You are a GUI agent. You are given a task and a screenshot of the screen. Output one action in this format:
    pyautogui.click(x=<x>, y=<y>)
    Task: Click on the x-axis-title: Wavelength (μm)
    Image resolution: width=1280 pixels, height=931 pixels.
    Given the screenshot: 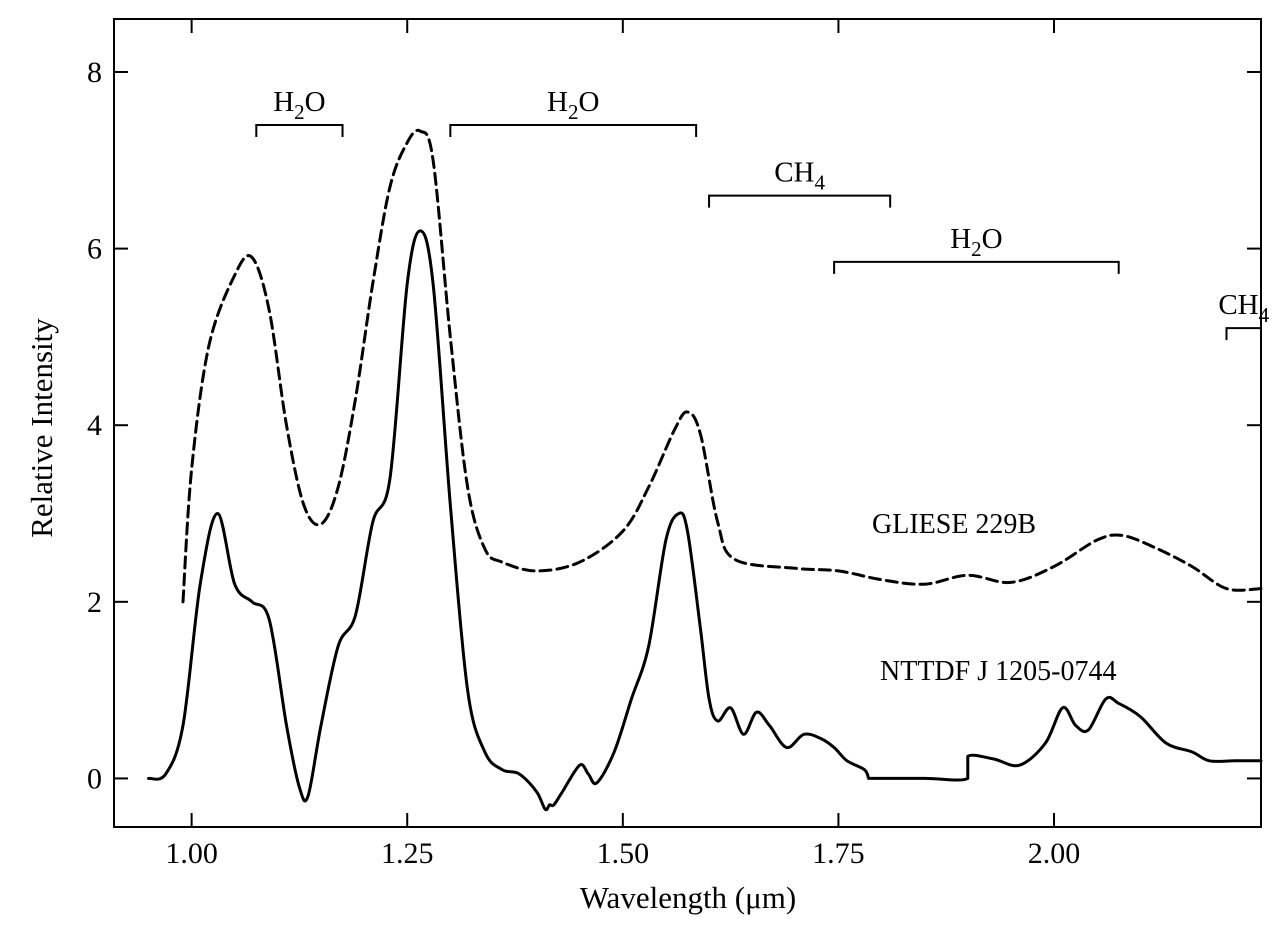 What is the action you would take?
    pyautogui.click(x=688, y=897)
    